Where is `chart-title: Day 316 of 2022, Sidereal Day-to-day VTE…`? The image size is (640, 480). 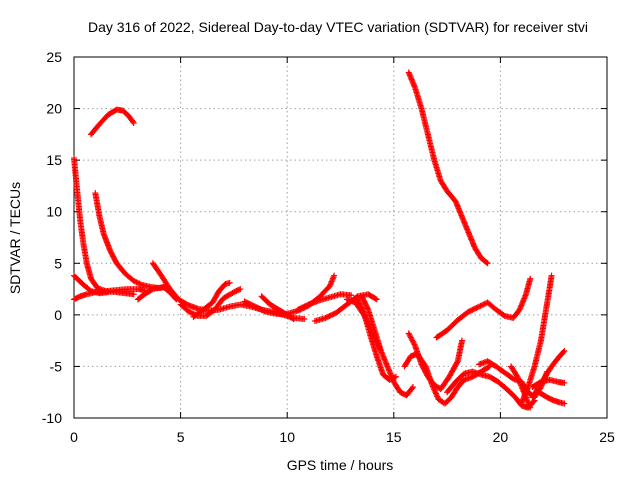 chart-title: Day 316 of 2022, Sidereal Day-to-day VTE… is located at coordinates (338, 27).